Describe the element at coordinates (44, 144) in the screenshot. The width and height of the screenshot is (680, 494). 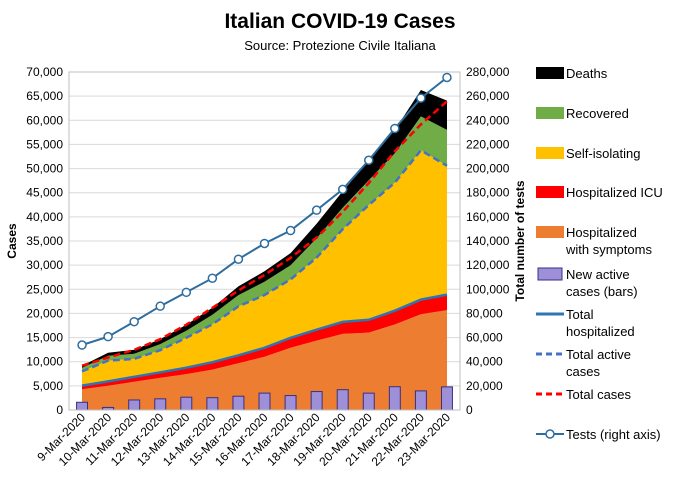
I see `y-tick-label: 55,000` at that location.